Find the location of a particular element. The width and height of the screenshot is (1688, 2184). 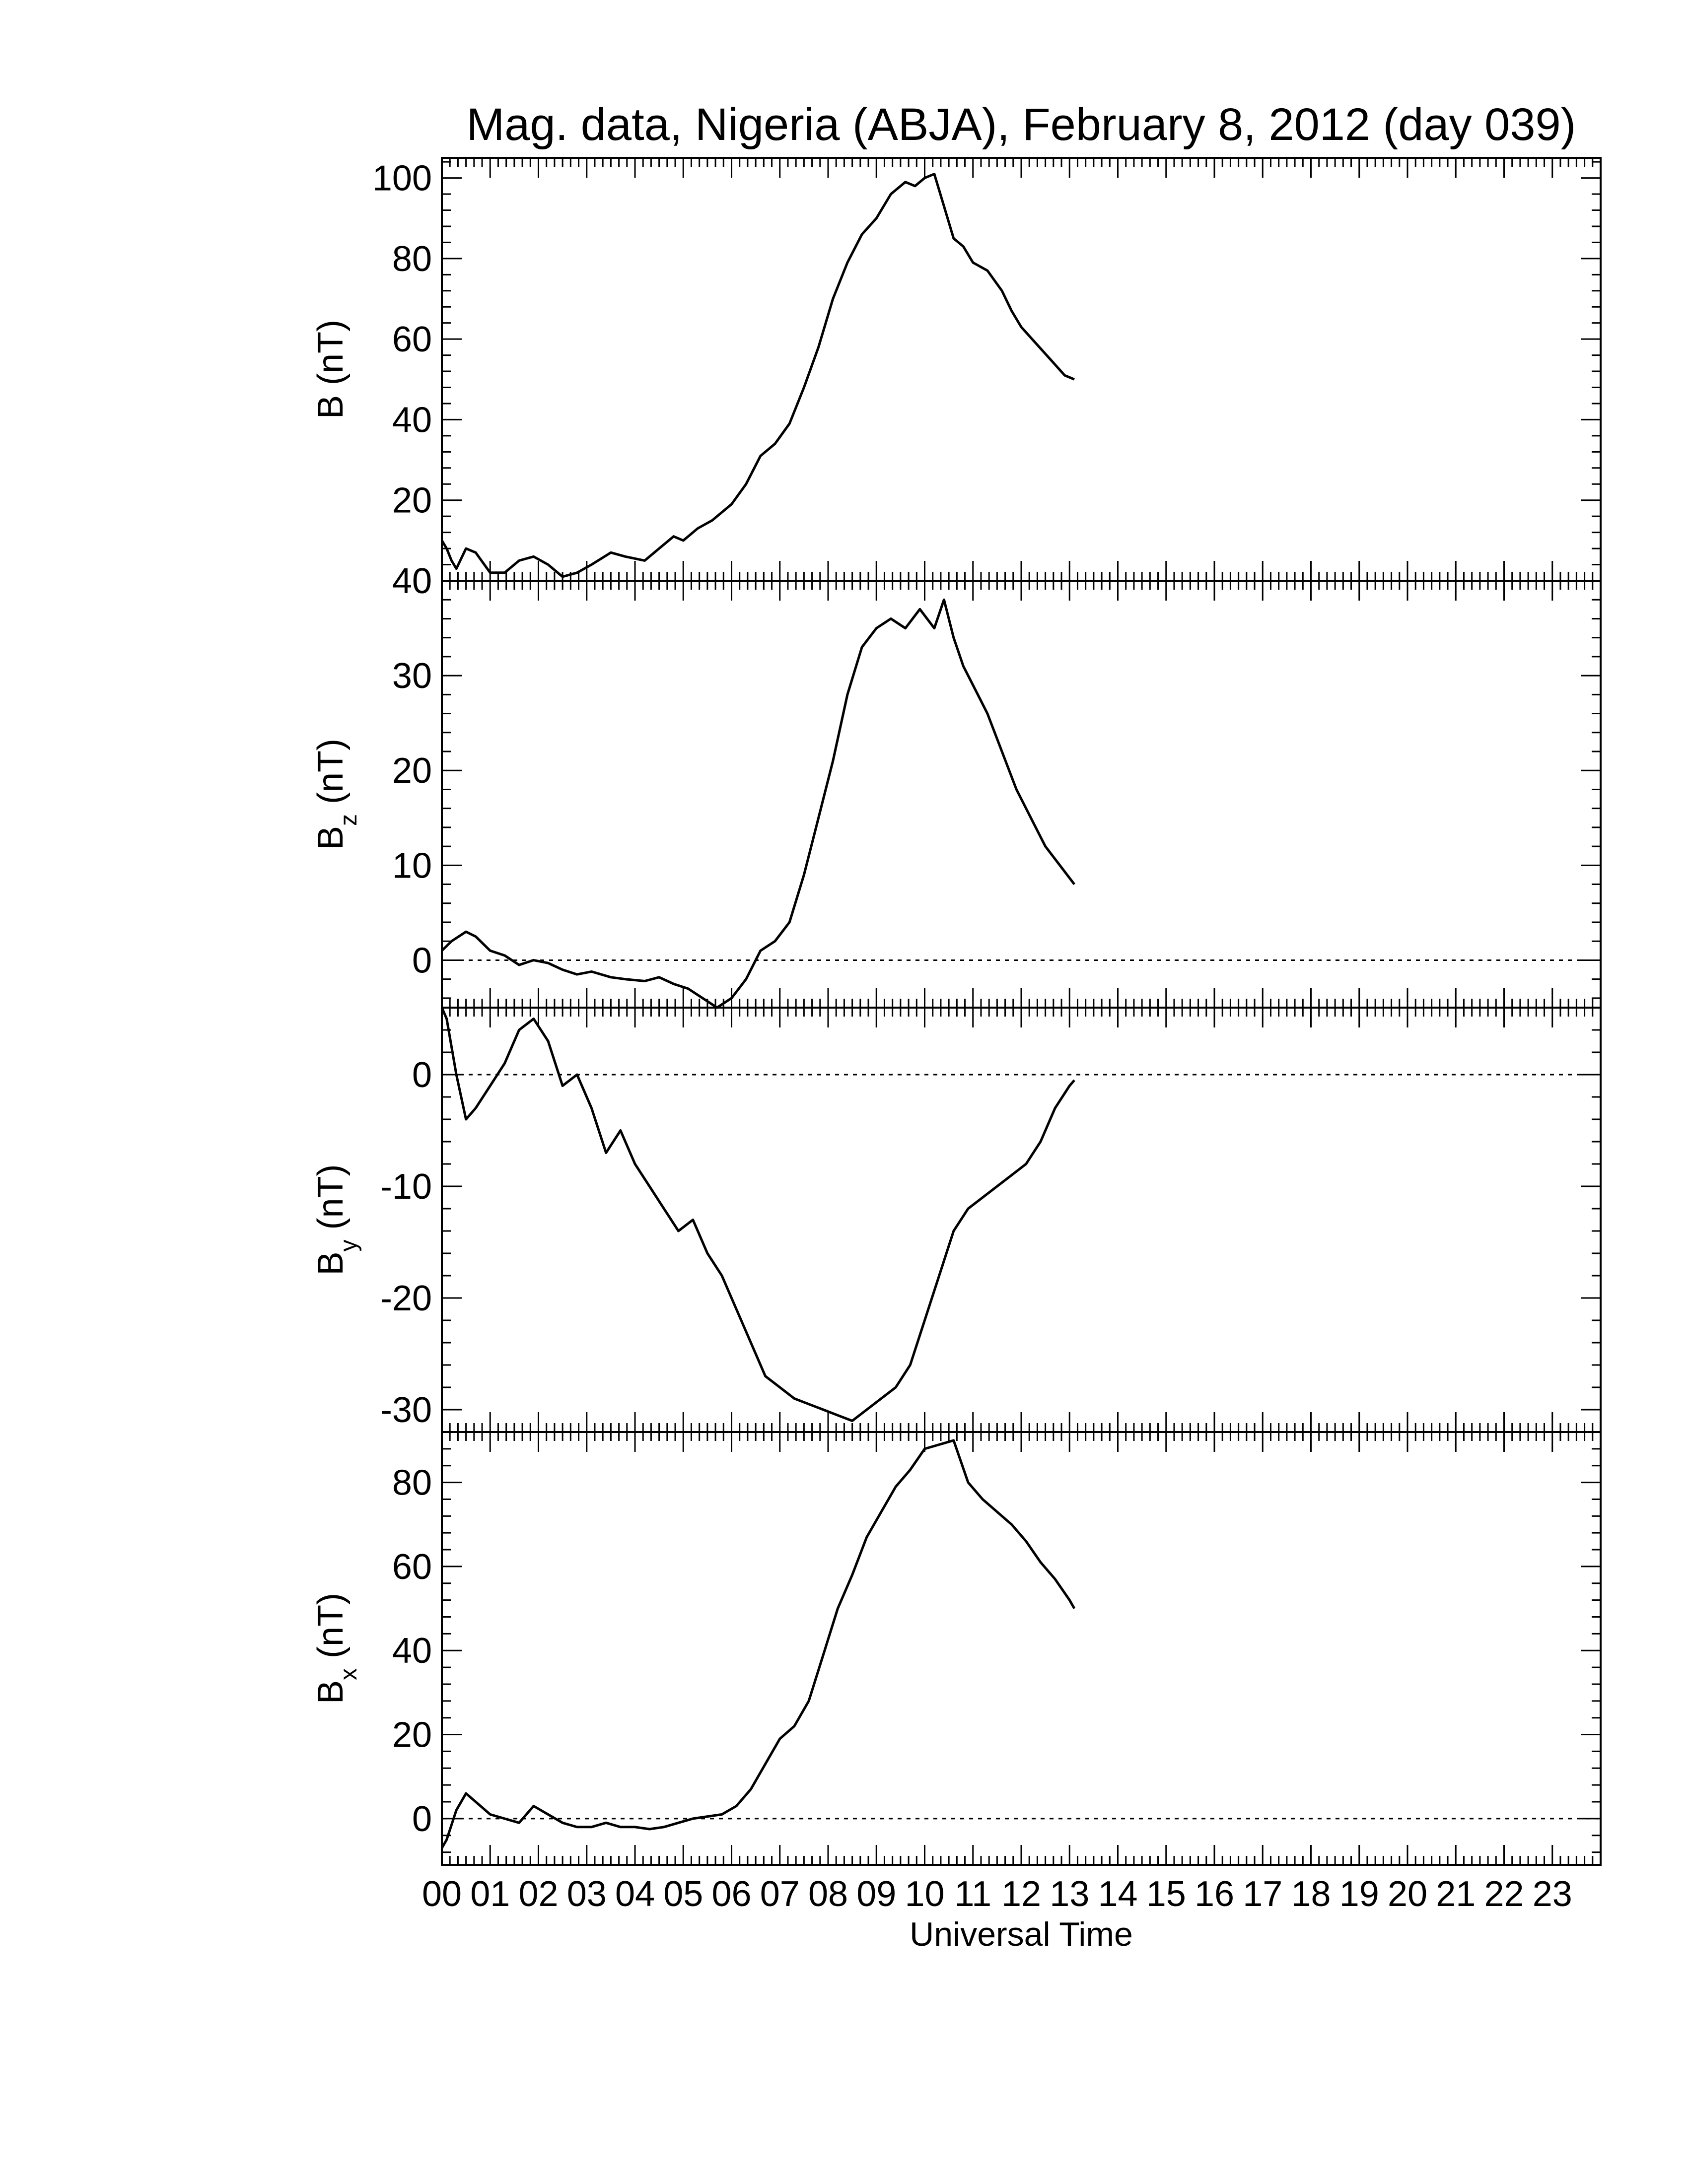

x-tick-label: 02 is located at coordinates (538, 1894).